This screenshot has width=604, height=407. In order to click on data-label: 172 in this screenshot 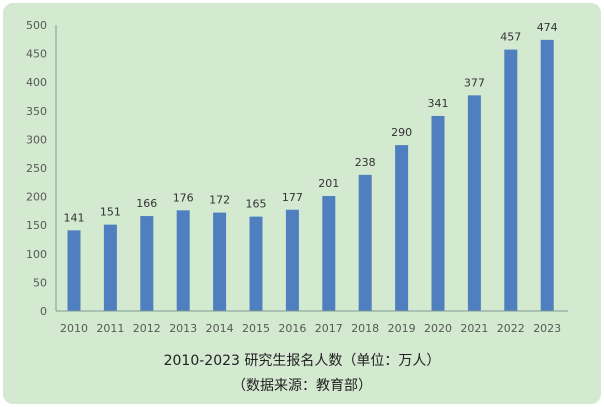, I will do `click(219, 200)`.